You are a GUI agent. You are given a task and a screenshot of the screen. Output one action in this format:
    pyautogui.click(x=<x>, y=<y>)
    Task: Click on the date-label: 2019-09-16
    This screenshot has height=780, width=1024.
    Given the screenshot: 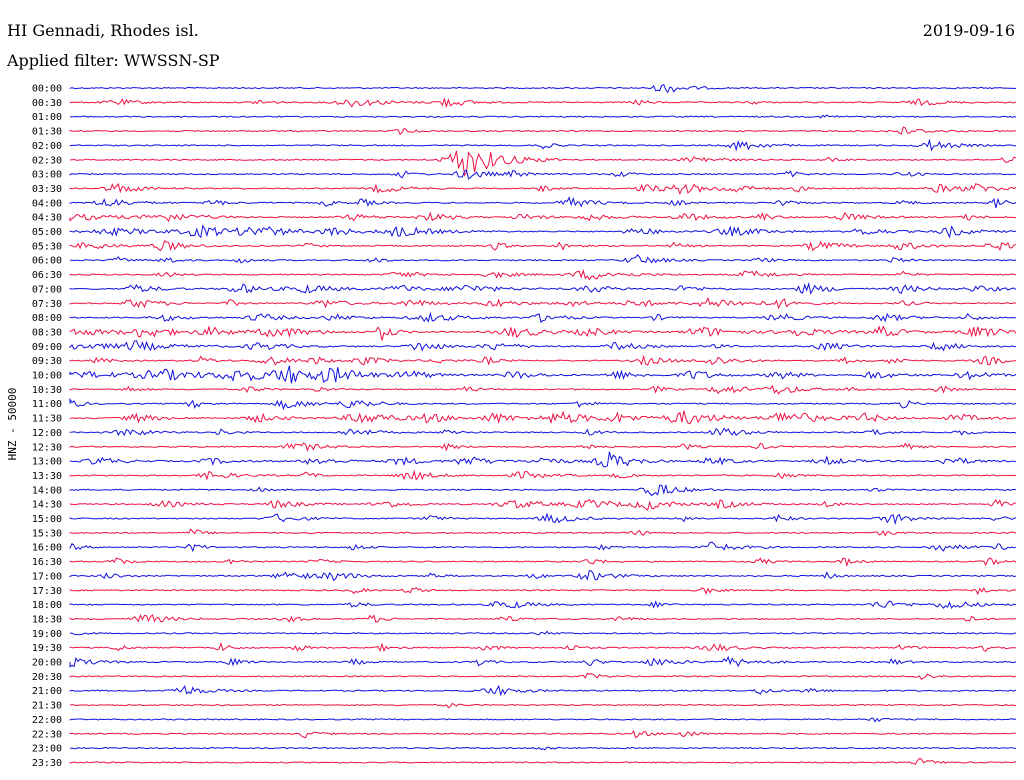 What is the action you would take?
    pyautogui.click(x=969, y=30)
    